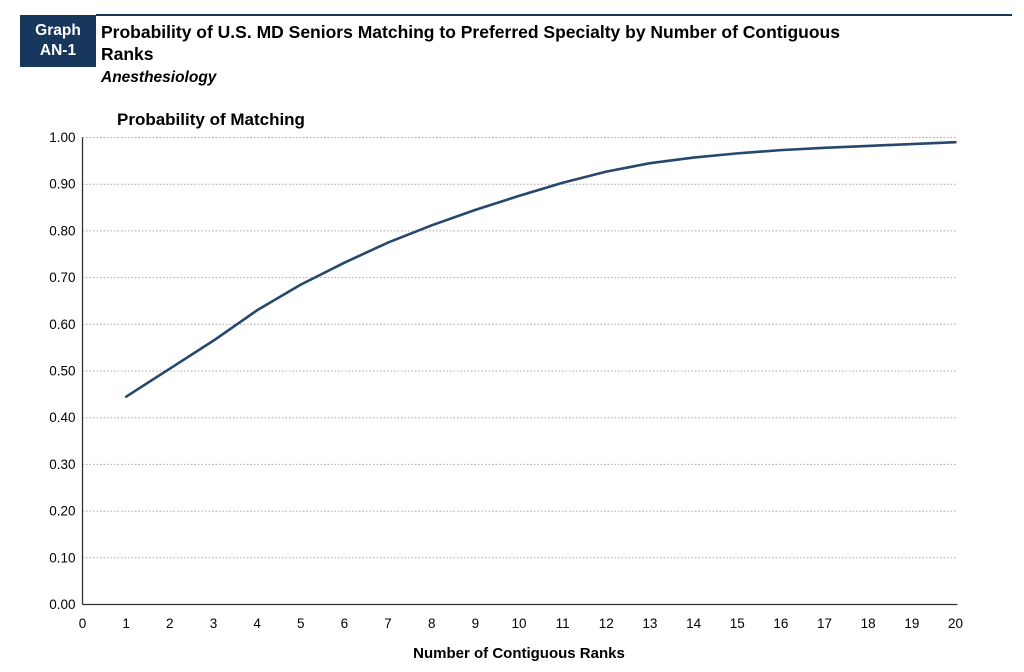 Image resolution: width=1024 pixels, height=672 pixels. What do you see at coordinates (62, 137) in the screenshot?
I see `y-tick-label: 1.00` at bounding box center [62, 137].